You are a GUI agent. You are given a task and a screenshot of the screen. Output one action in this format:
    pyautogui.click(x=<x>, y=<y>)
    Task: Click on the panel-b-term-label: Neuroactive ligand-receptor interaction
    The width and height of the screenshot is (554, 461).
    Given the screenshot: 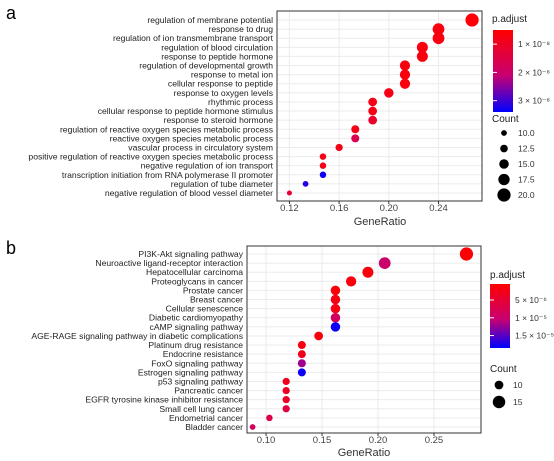 What is the action you would take?
    pyautogui.click(x=169, y=263)
    